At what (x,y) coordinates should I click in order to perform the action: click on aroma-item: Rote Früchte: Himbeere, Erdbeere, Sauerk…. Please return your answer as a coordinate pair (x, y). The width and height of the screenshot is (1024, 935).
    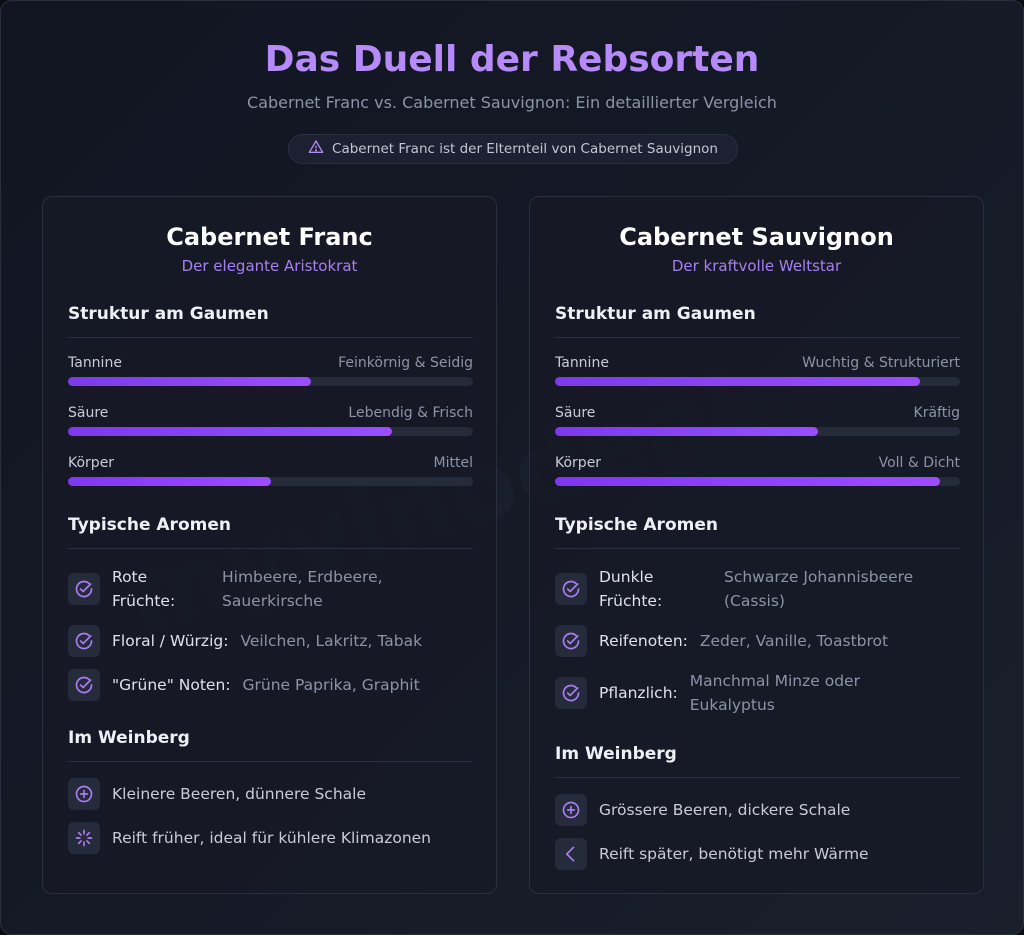
    Looking at the image, I should click on (270, 589).